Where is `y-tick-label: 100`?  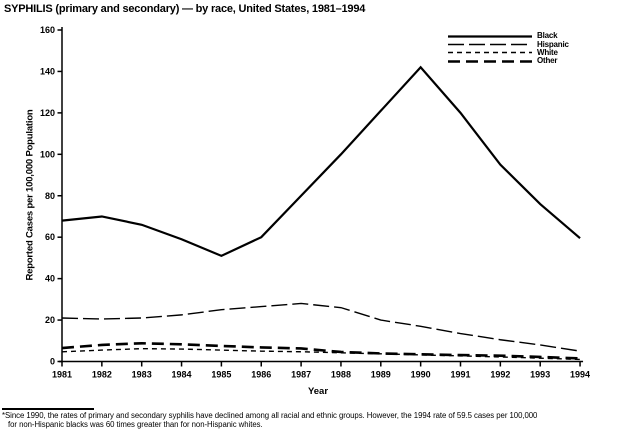 y-tick-label: 100 is located at coordinates (47, 154).